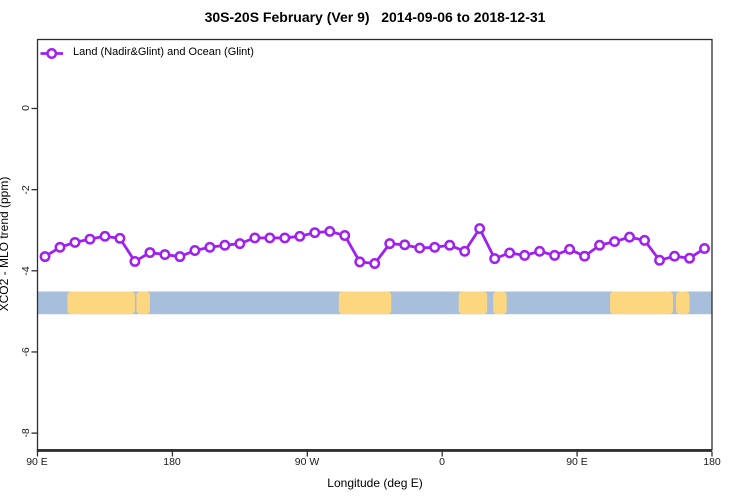 Image resolution: width=750 pixels, height=500 pixels. Describe the element at coordinates (5, 244) in the screenshot. I see `y-axis-title: XCO2 - MLO trend (ppm)` at that location.